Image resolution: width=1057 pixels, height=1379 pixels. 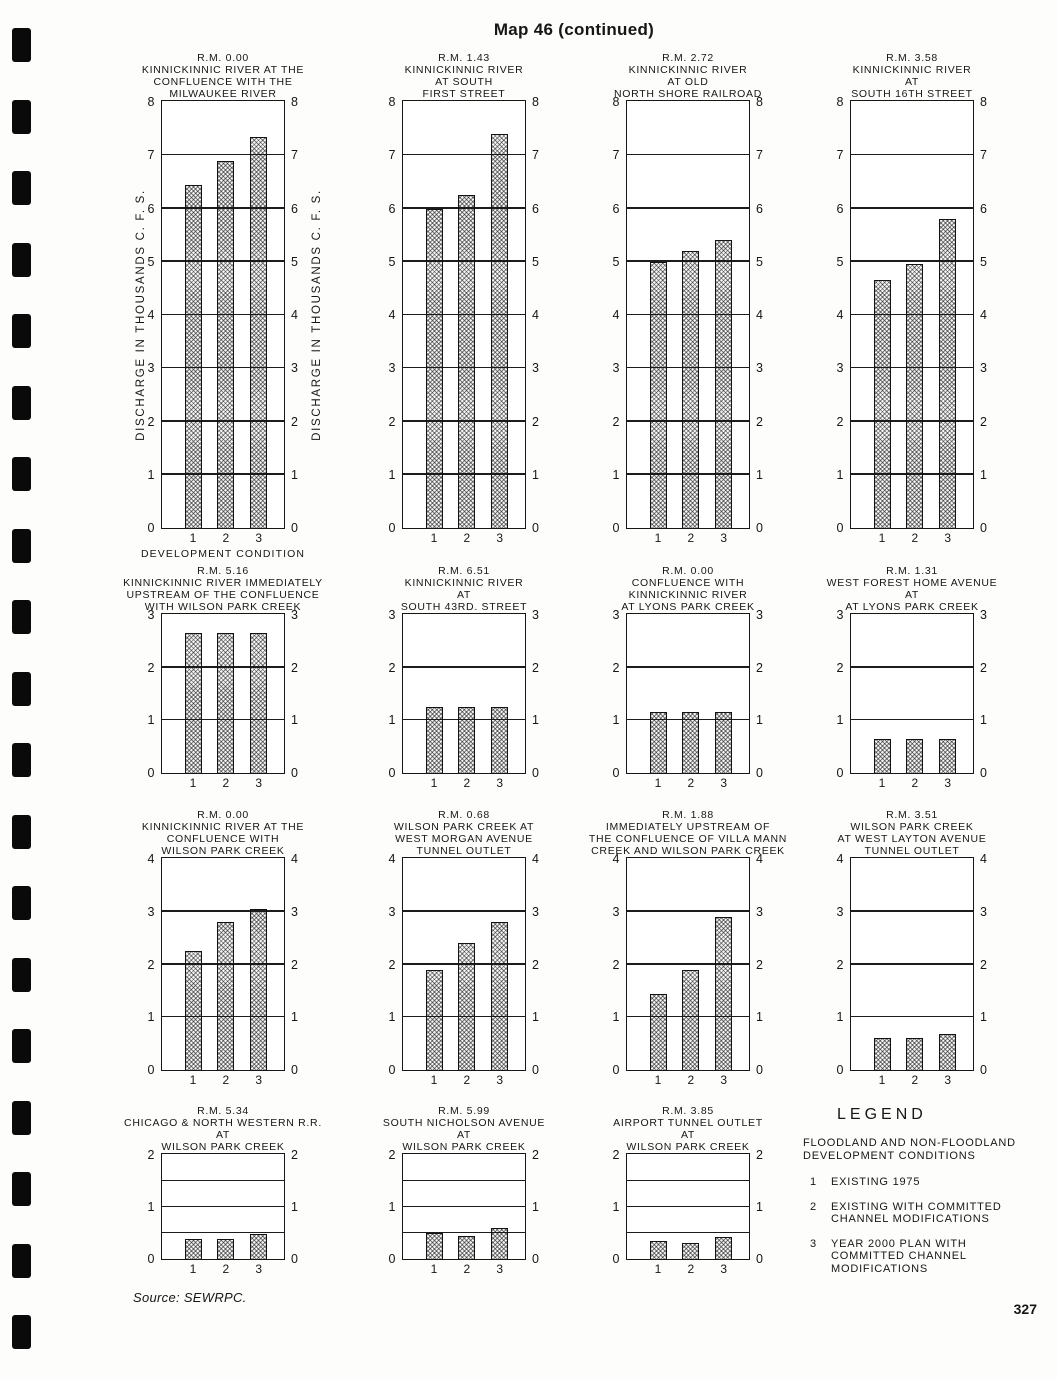 I want to click on chart-title-line: KINNICKINNIC RIVER AT THE, so click(x=223, y=827).